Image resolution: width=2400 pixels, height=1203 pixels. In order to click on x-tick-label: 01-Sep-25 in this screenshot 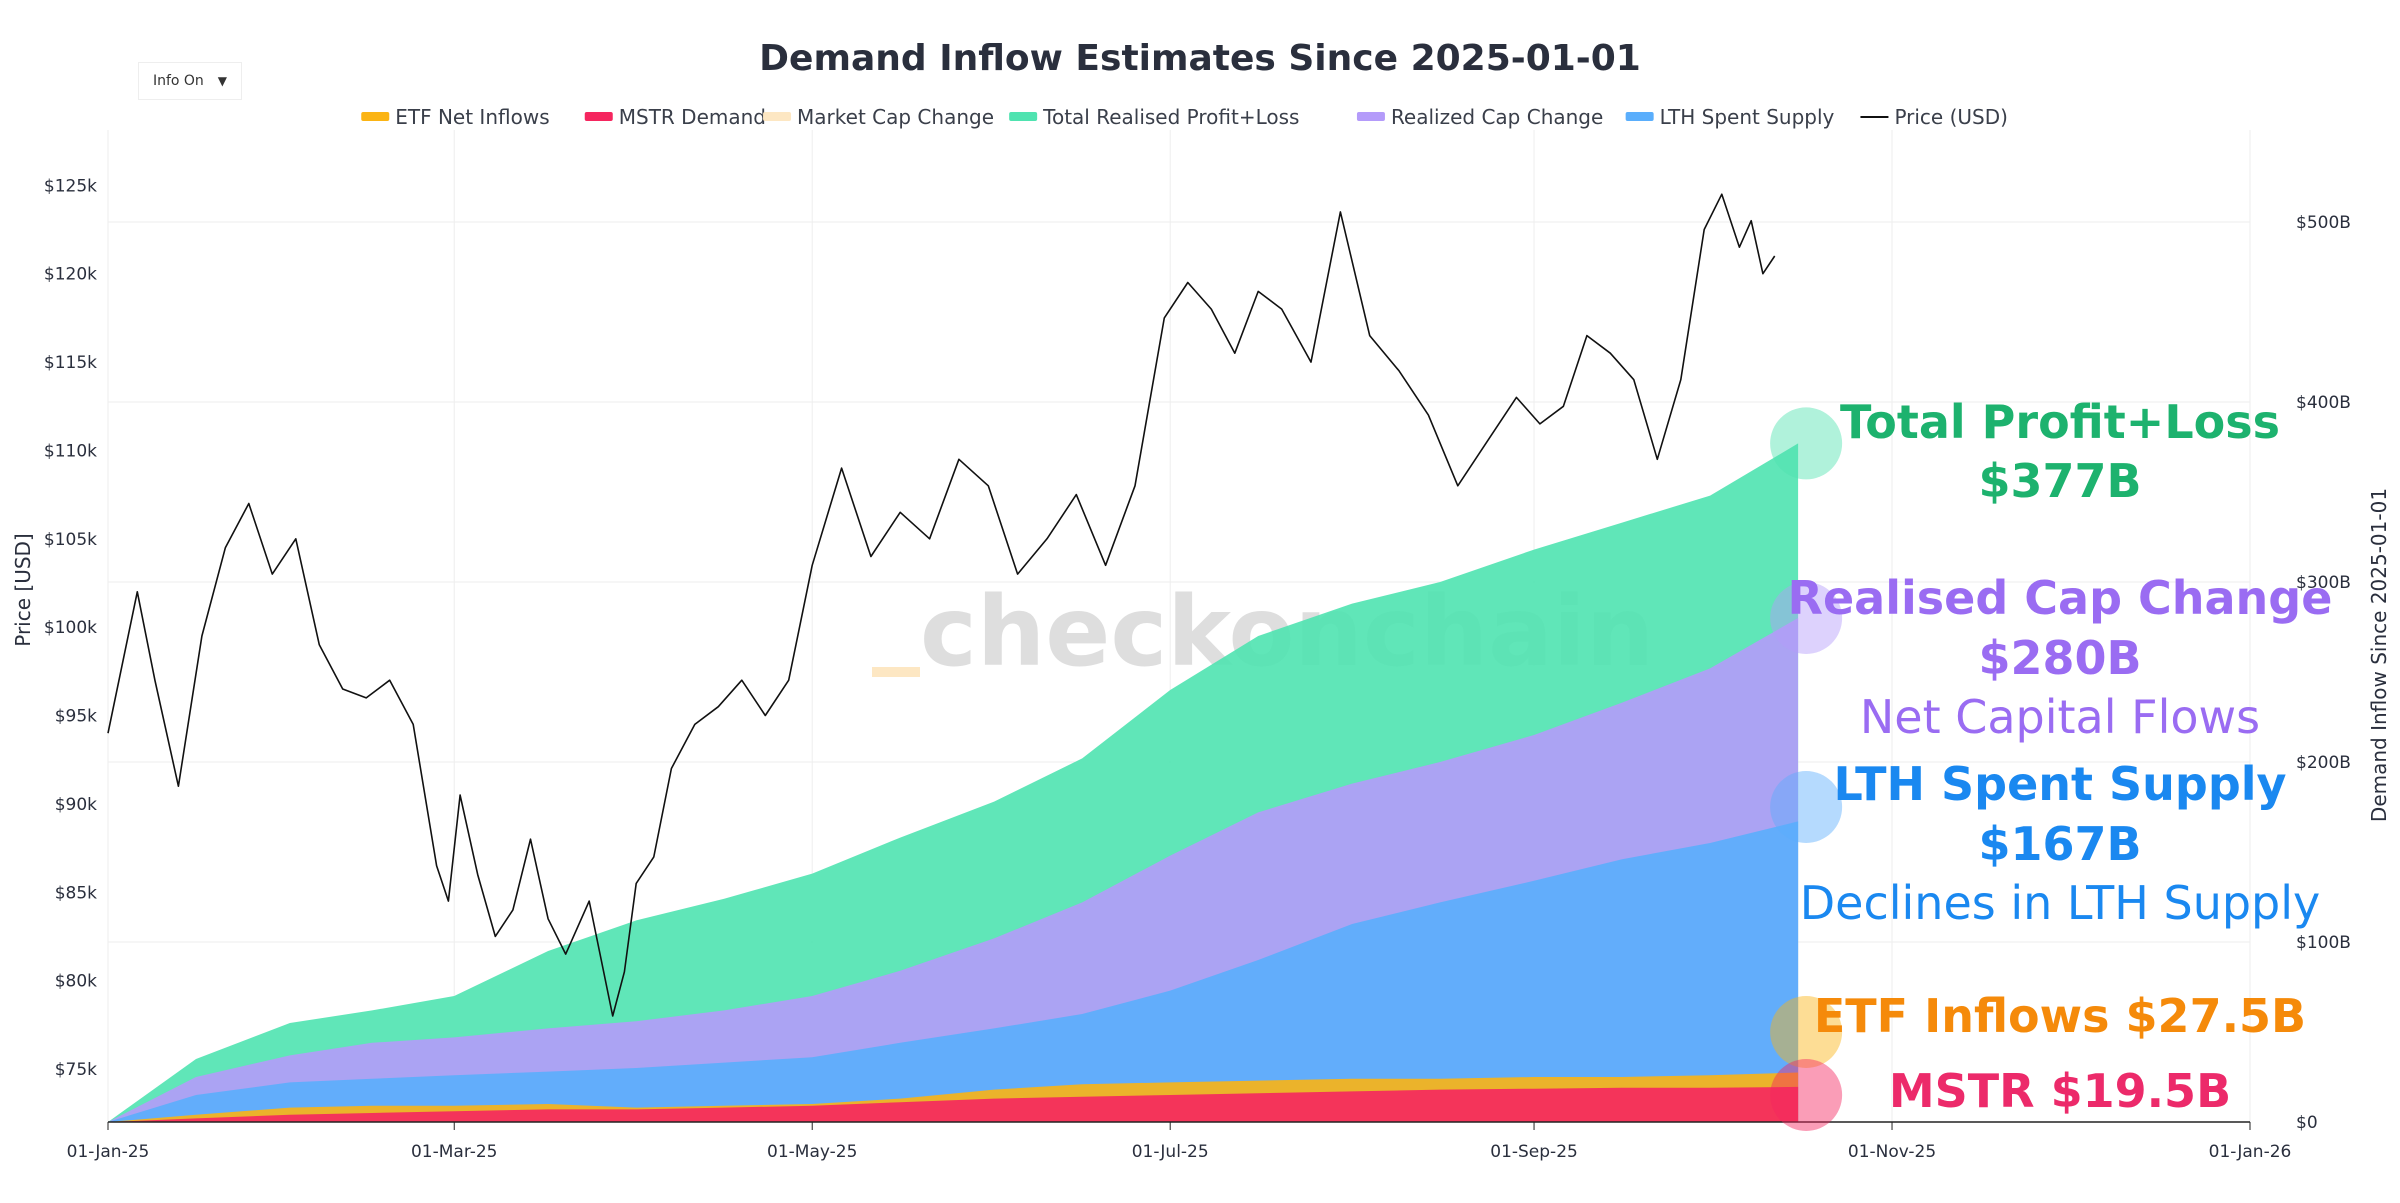, I will do `click(1534, 1152)`.